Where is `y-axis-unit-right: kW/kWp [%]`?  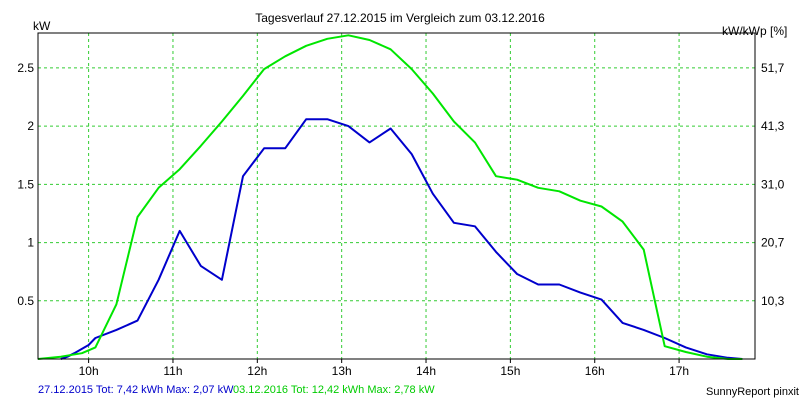
y-axis-unit-right: kW/kWp [%] is located at coordinates (755, 31).